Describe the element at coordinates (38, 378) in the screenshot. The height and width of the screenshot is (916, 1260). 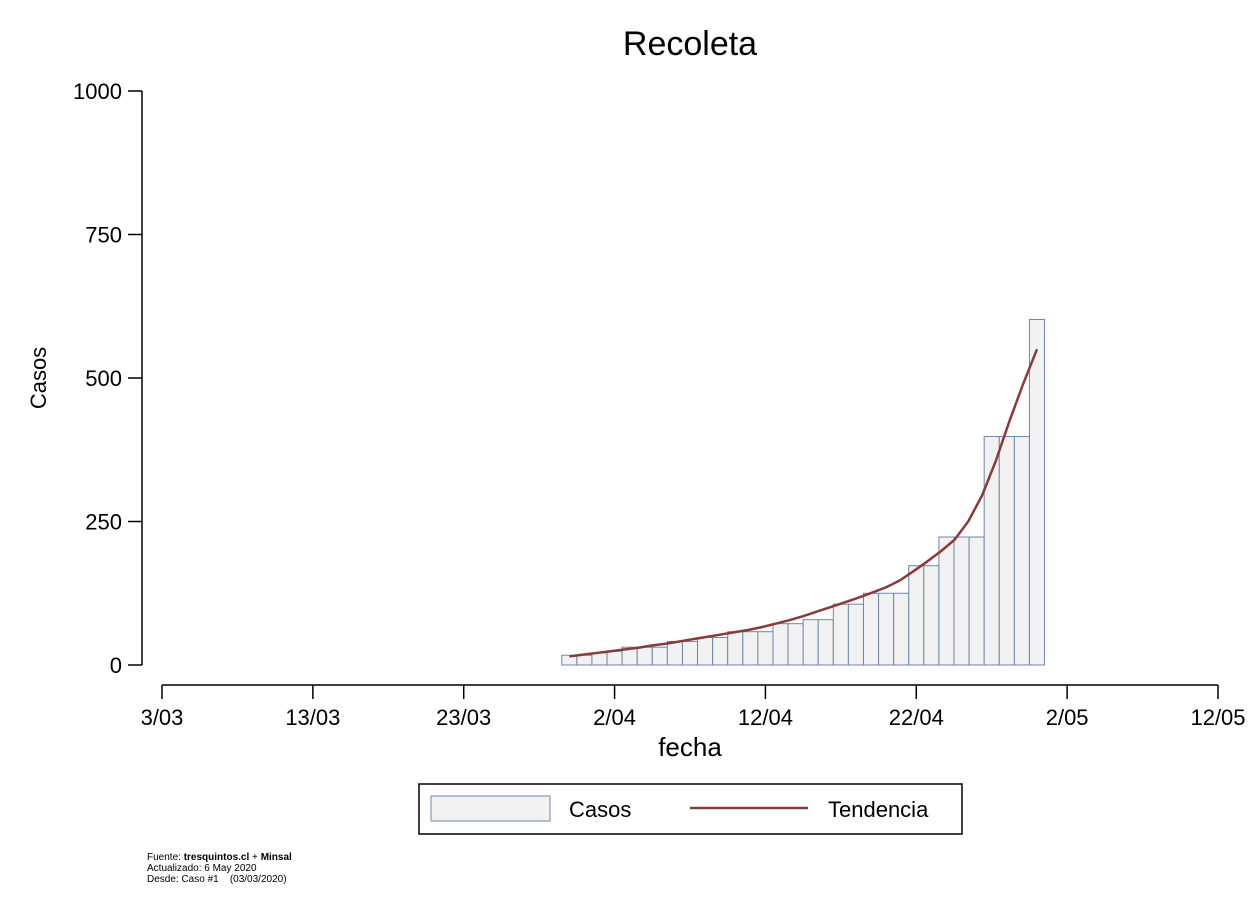
I see `y-axis-label: Casos` at that location.